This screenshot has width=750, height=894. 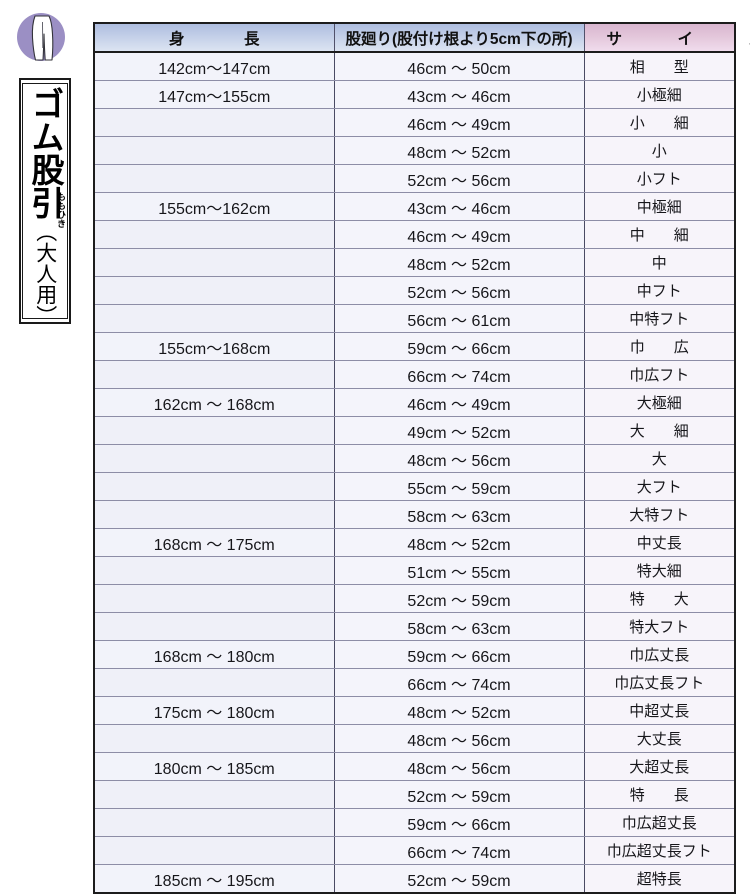 I want to click on table-row: 48cm ～ 52cm 中, so click(x=414, y=262).